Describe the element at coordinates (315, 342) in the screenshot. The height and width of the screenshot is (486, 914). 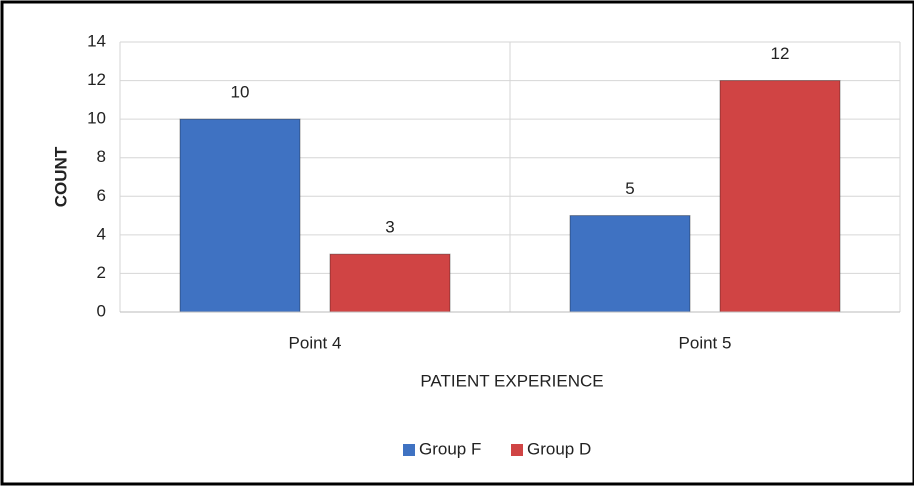
I see `x-tick-label: Point 4` at that location.